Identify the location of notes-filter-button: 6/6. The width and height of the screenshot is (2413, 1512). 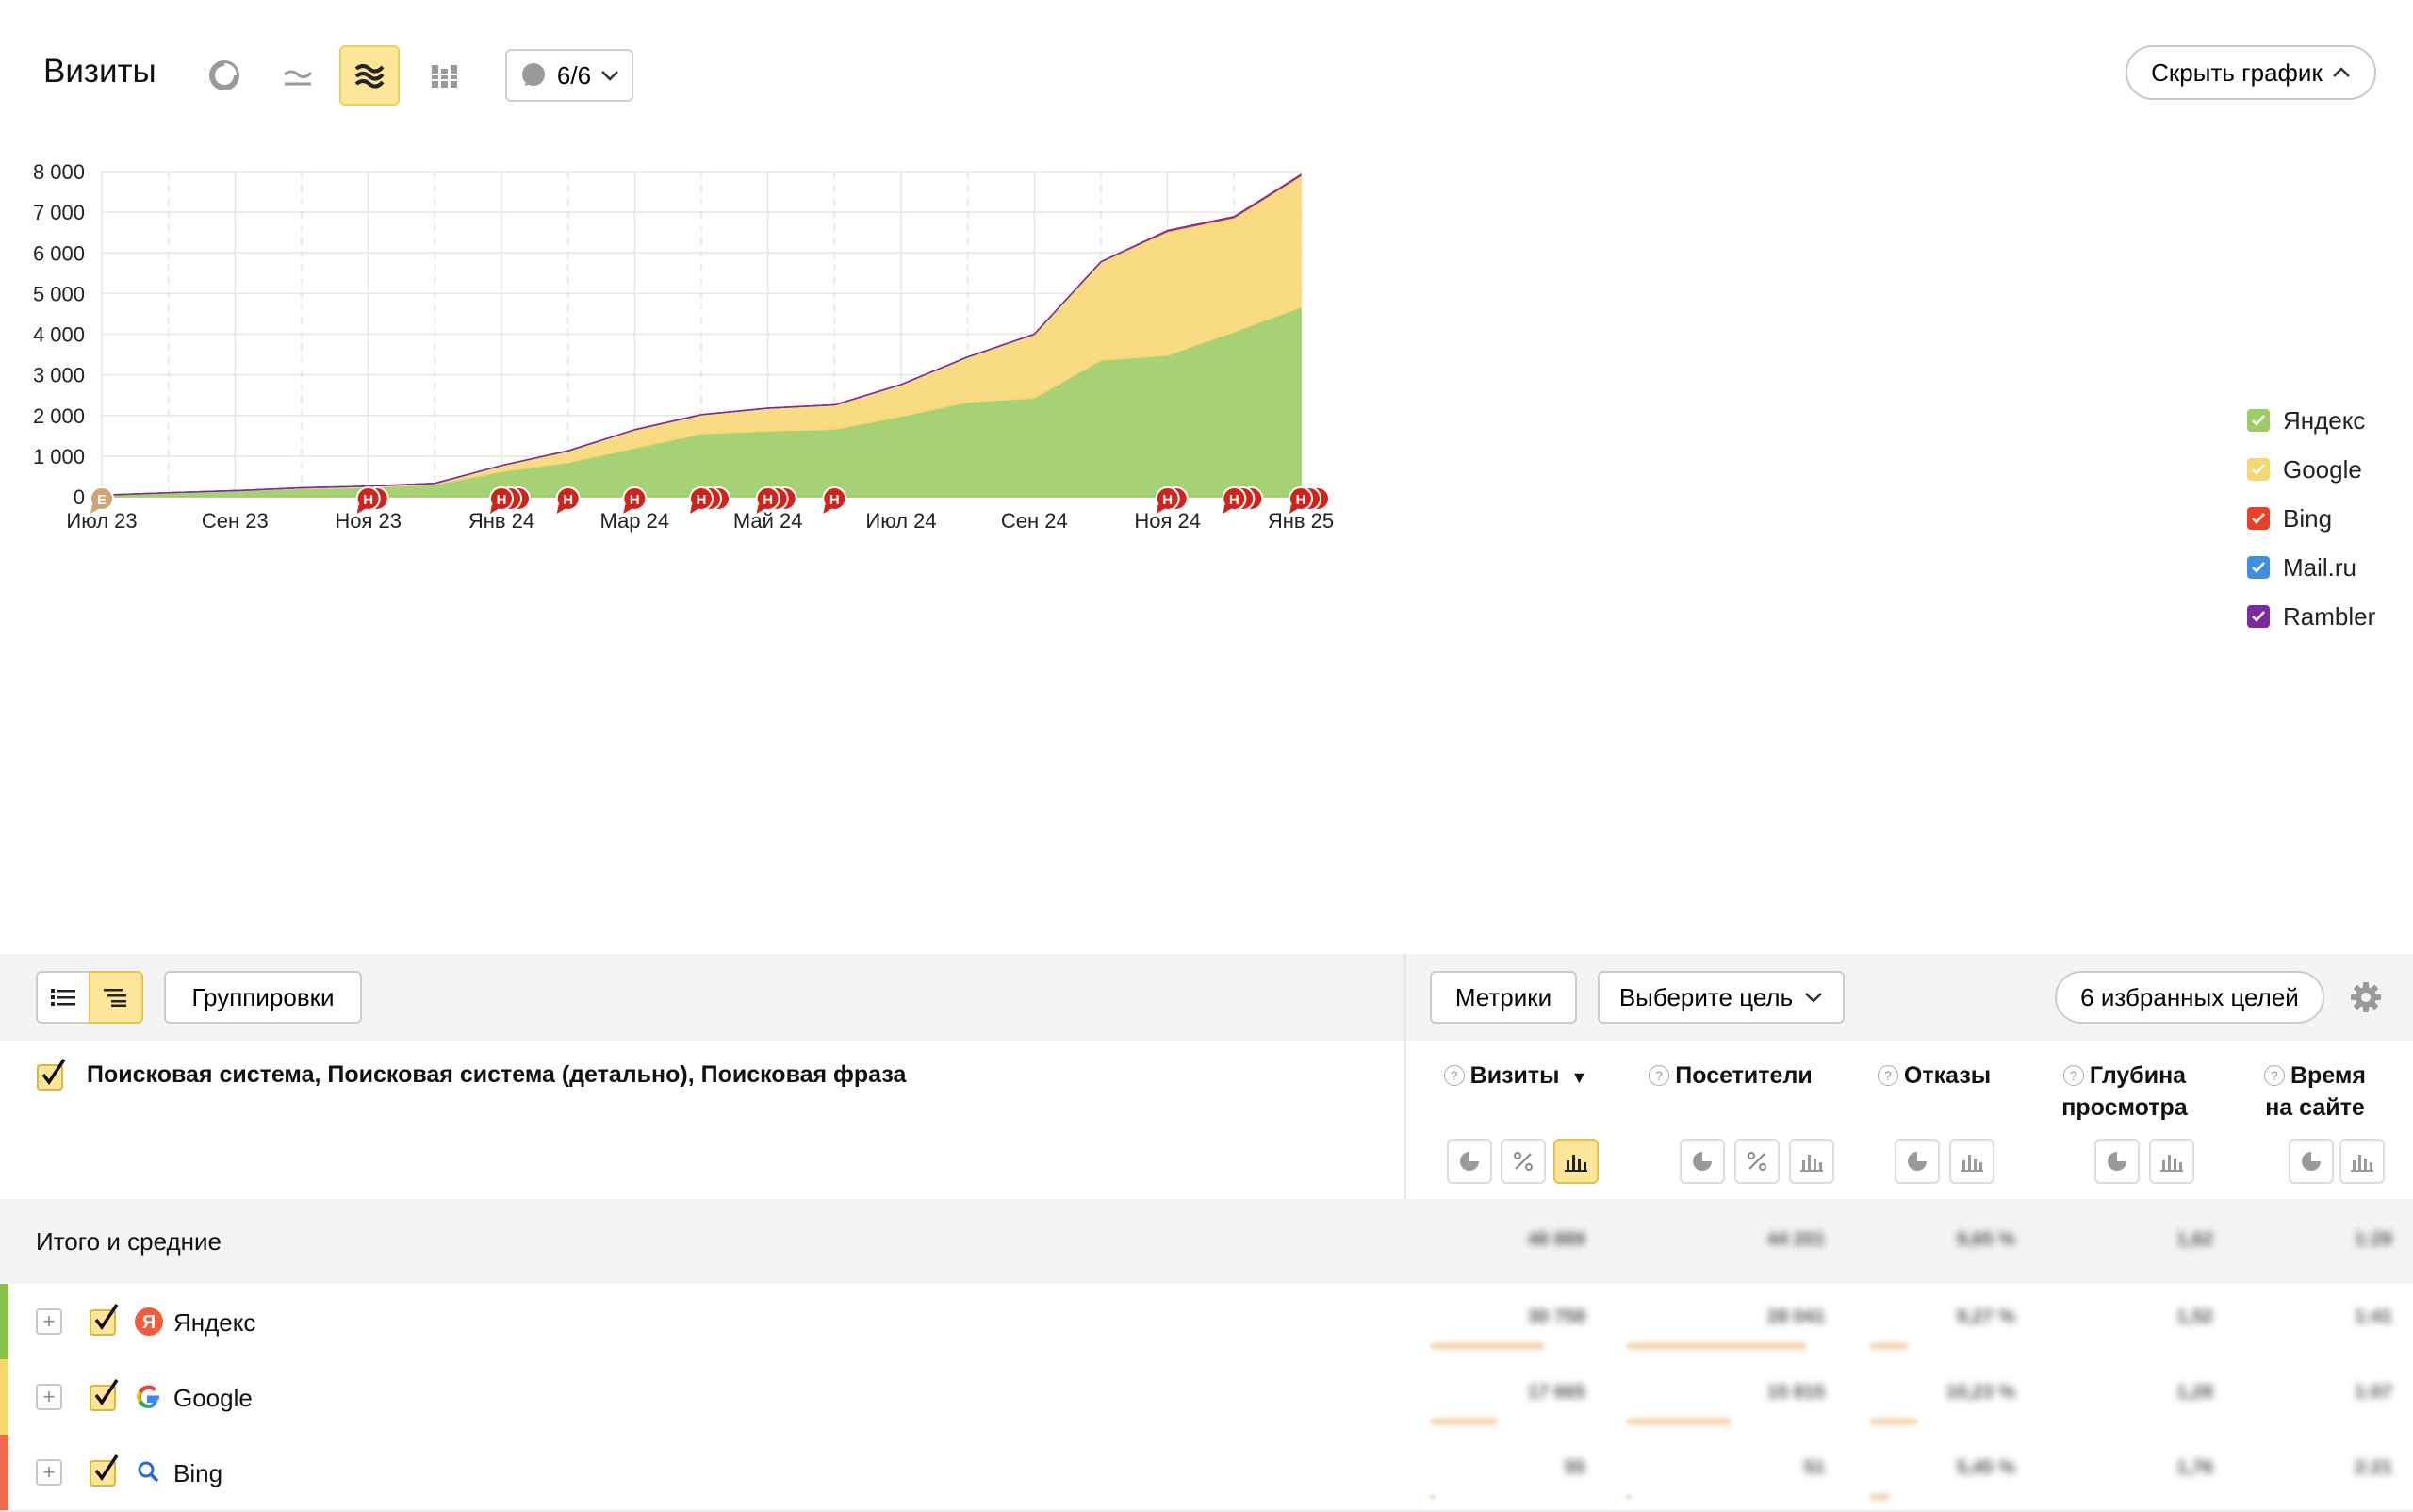
(569, 76).